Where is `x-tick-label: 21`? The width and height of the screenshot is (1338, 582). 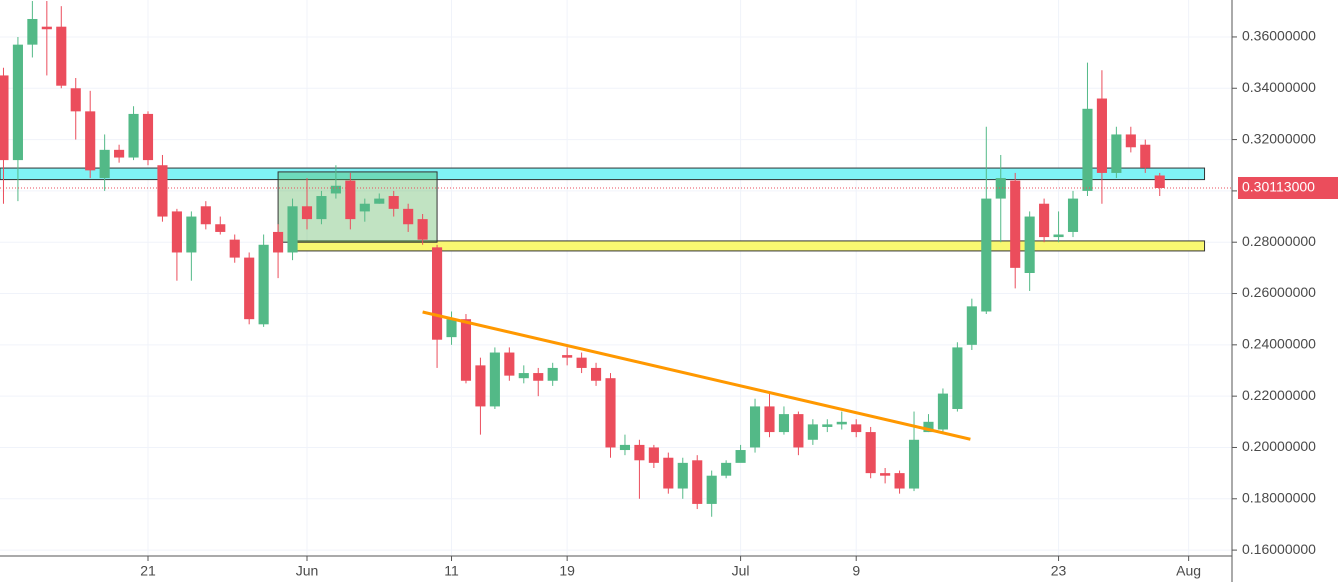 x-tick-label: 21 is located at coordinates (148, 571).